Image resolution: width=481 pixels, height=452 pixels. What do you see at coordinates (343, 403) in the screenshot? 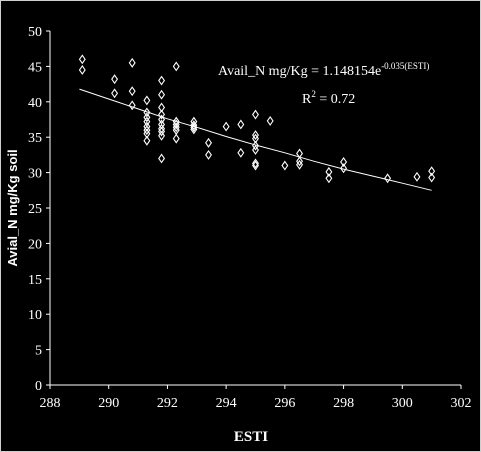
I see `x-tick-label: 298` at bounding box center [343, 403].